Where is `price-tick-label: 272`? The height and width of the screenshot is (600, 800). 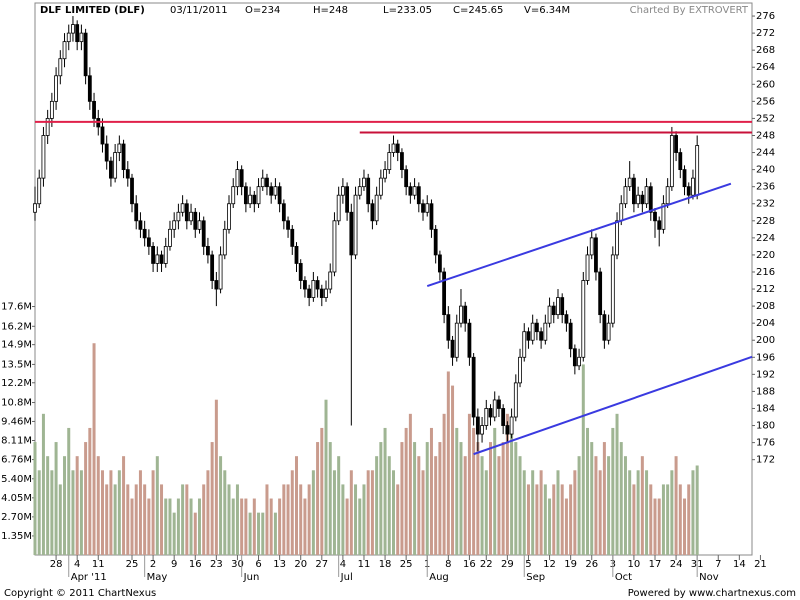
price-tick-label: 272 is located at coordinates (765, 33).